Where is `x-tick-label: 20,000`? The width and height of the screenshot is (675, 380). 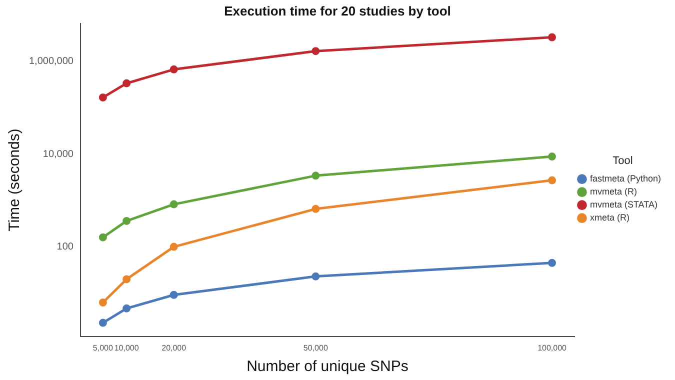
x-tick-label: 20,000 is located at coordinates (174, 347).